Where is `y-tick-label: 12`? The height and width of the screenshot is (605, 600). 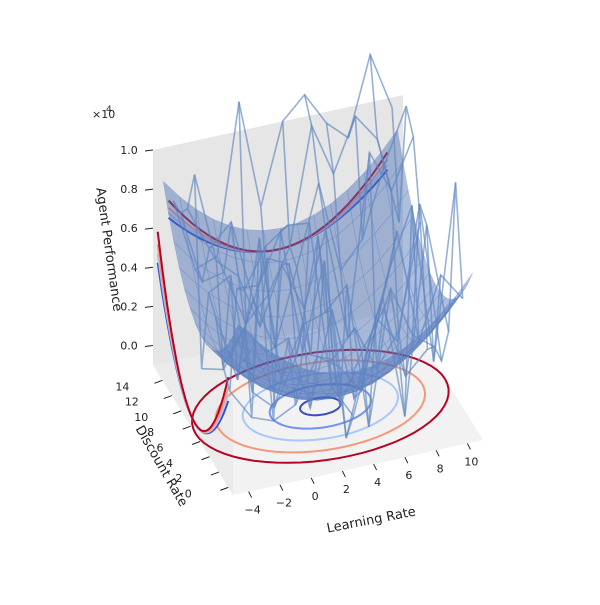
y-tick-label: 12 is located at coordinates (132, 402).